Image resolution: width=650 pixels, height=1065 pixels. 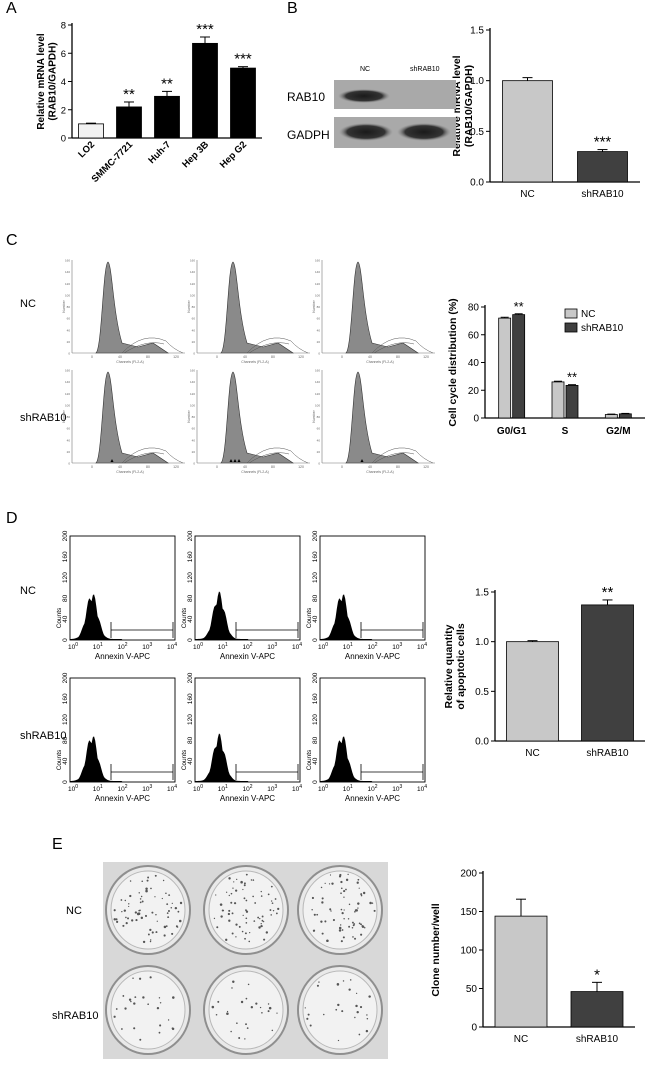 I want to click on s-phase-curve, so click(x=277, y=345).